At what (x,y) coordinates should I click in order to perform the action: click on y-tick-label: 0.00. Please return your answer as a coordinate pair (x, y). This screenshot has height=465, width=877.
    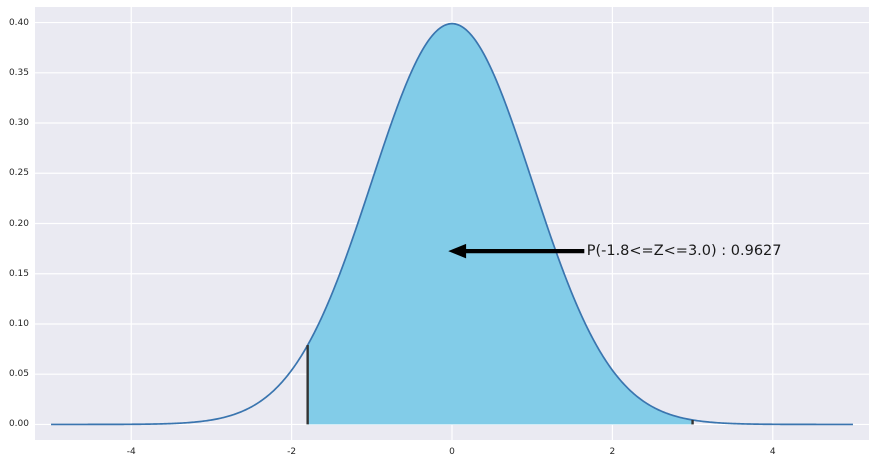
    Looking at the image, I should click on (18, 424).